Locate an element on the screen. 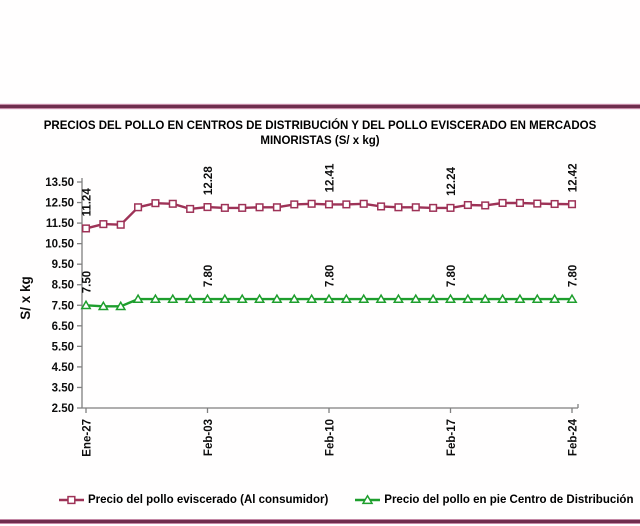 Image resolution: width=640 pixels, height=526 pixels. svg-text: 12.50 is located at coordinates (59, 204).